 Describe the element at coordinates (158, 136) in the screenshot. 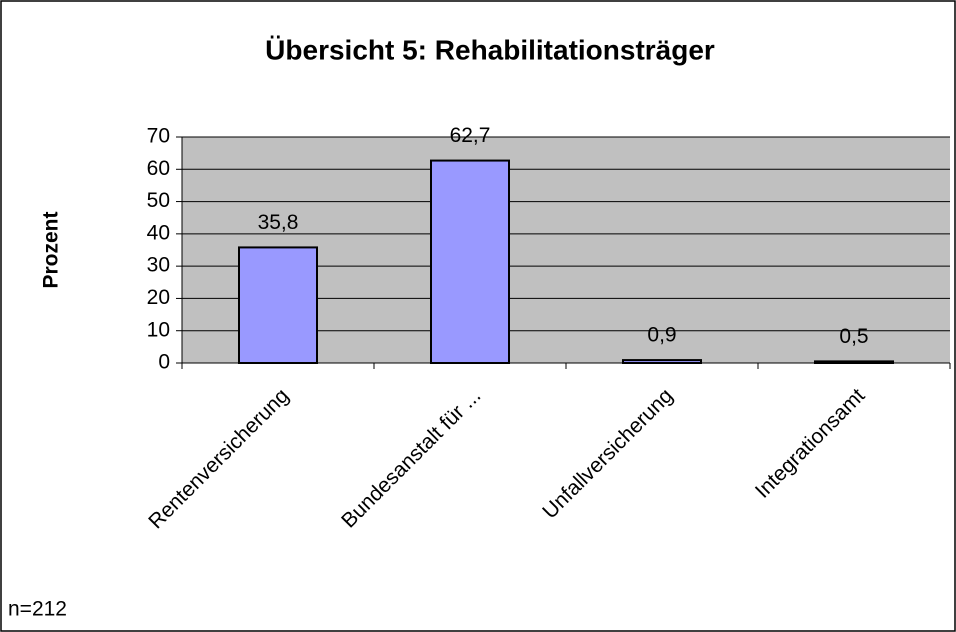

I see `y-tick-label: 70` at that location.